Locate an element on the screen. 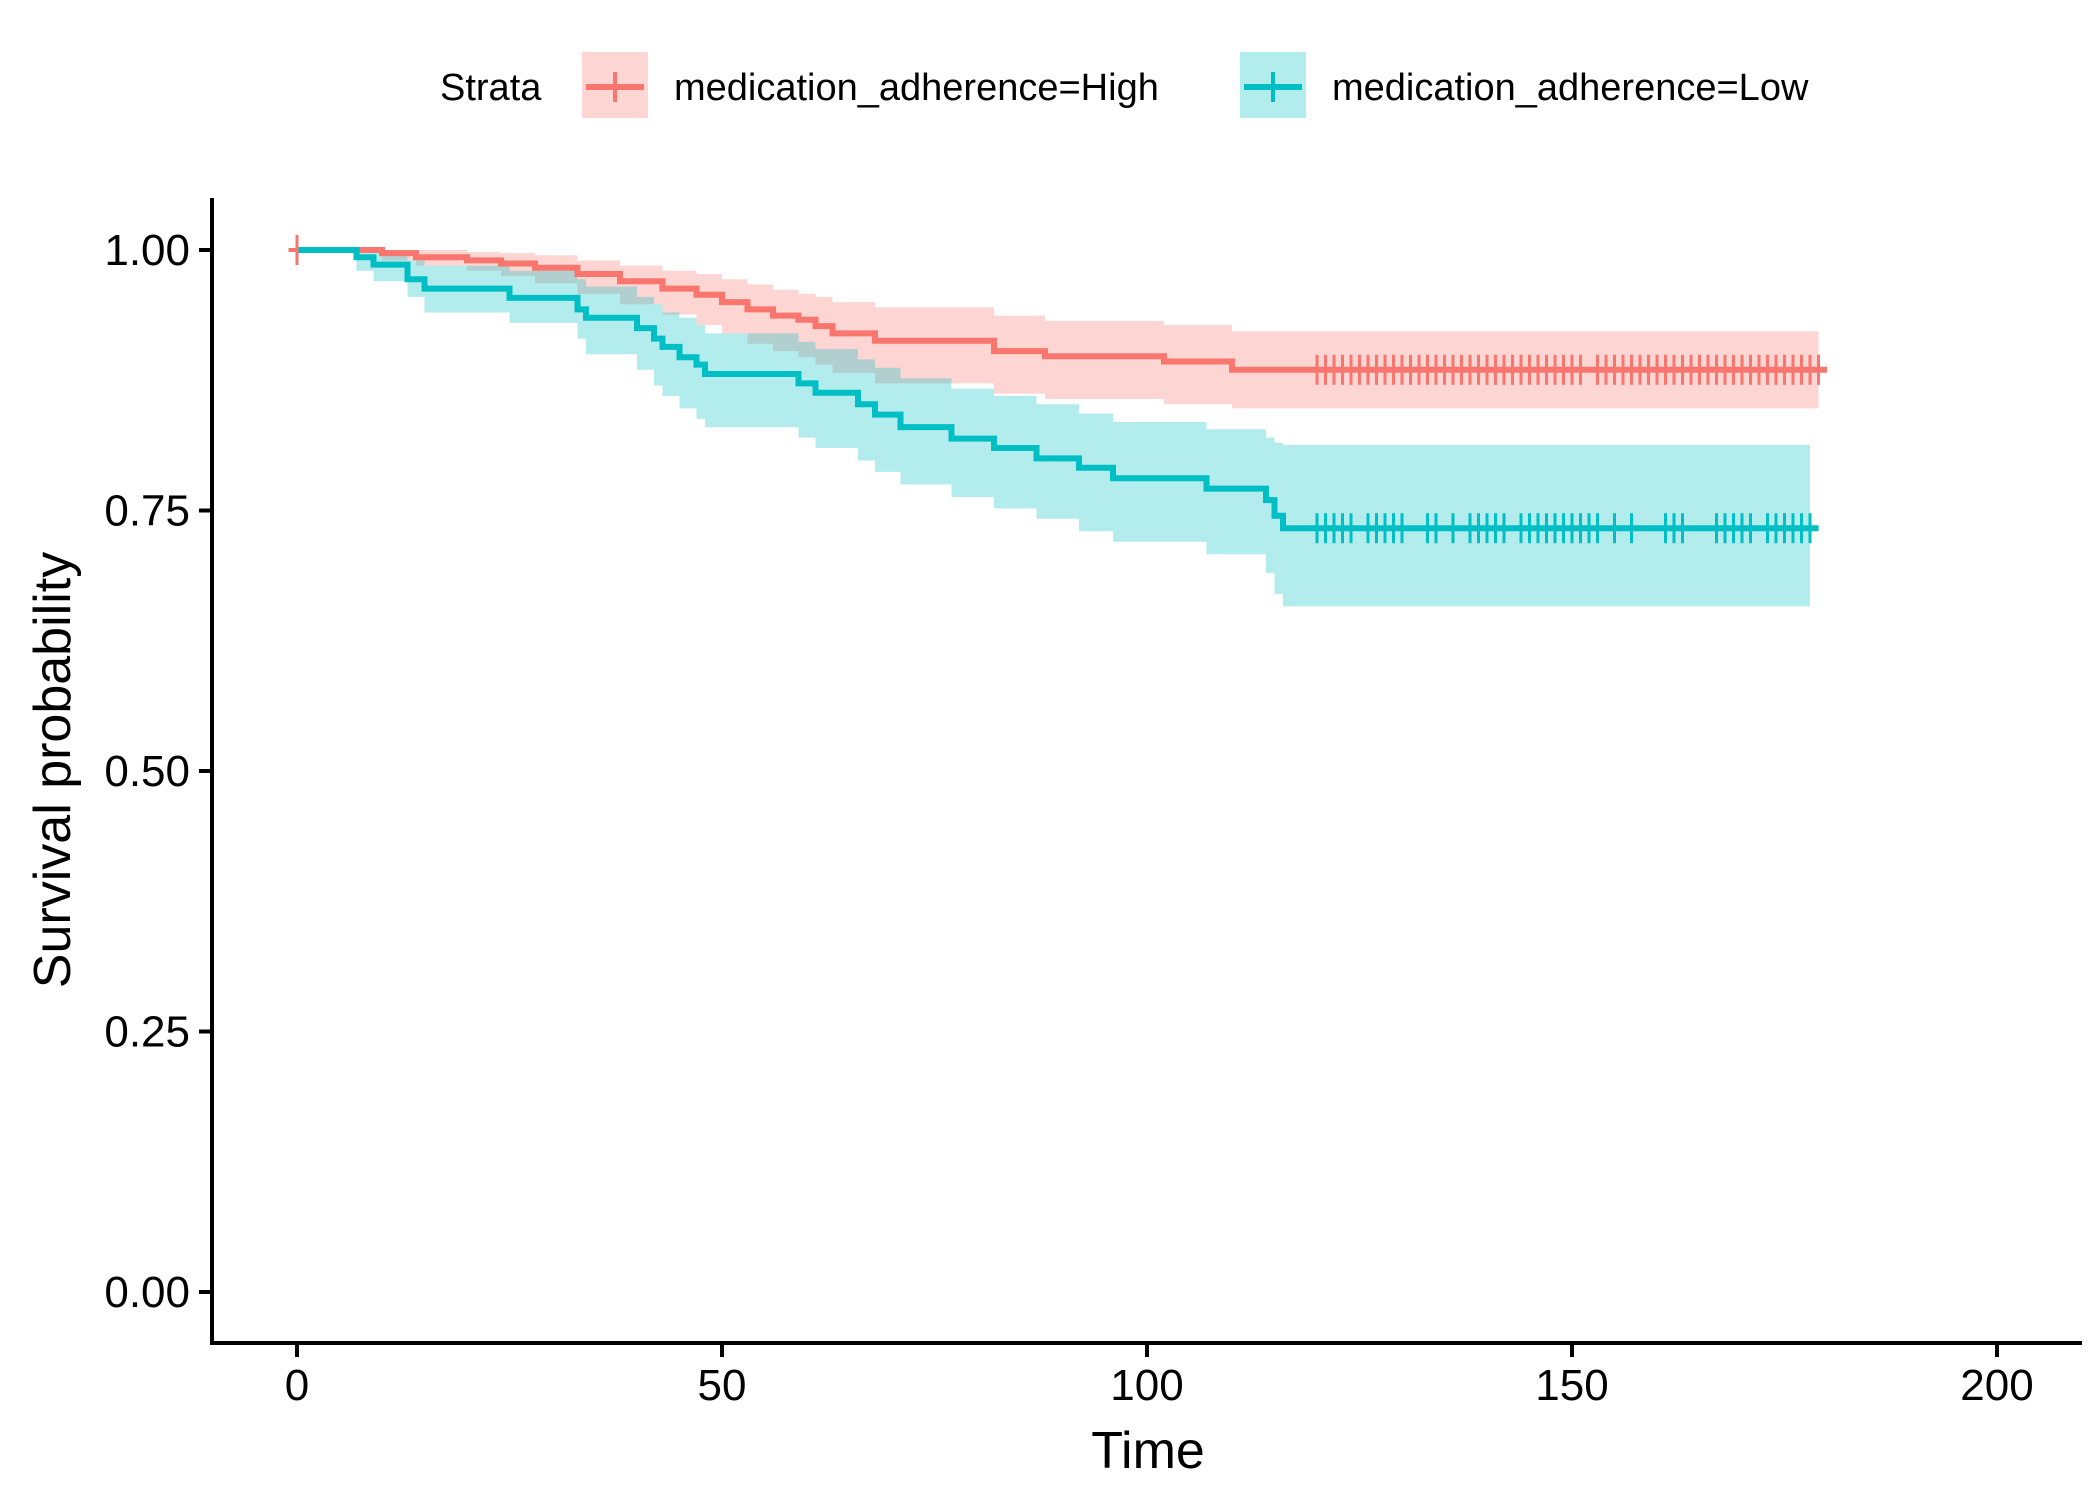 This screenshot has height=1500, width=2100. x-axis-ticks: 0 50 100 150 200 is located at coordinates (1159, 1376).